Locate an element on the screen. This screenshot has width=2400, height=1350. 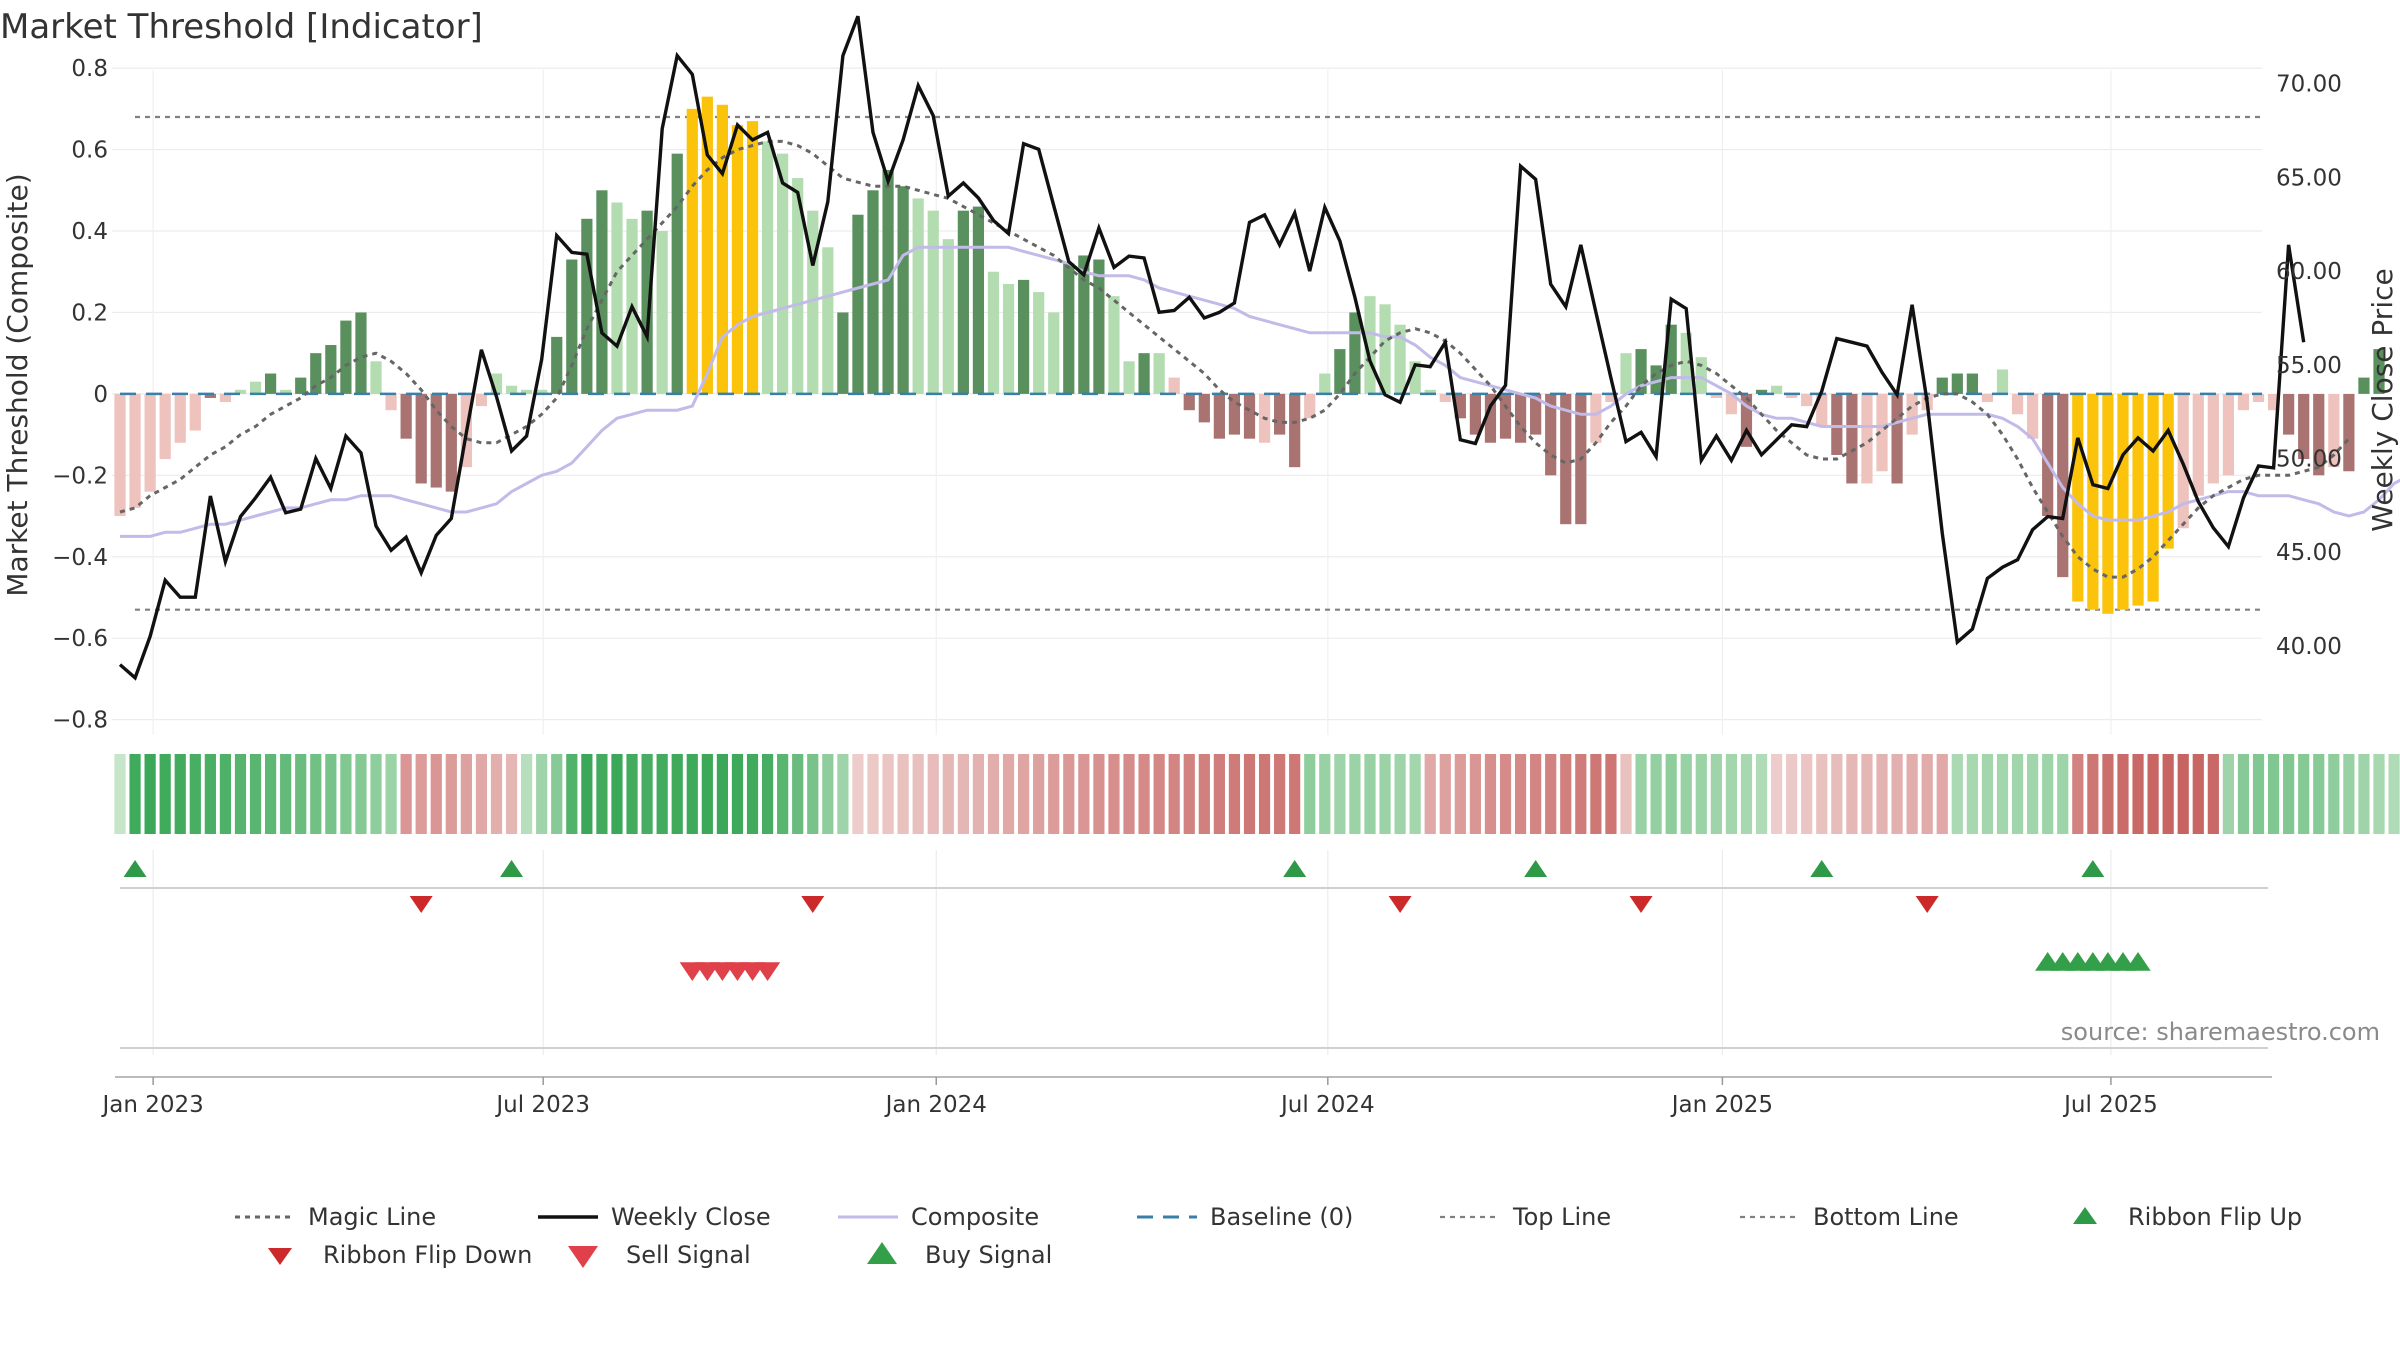
y2-tick-label: 55.00 is located at coordinates (2309, 366).